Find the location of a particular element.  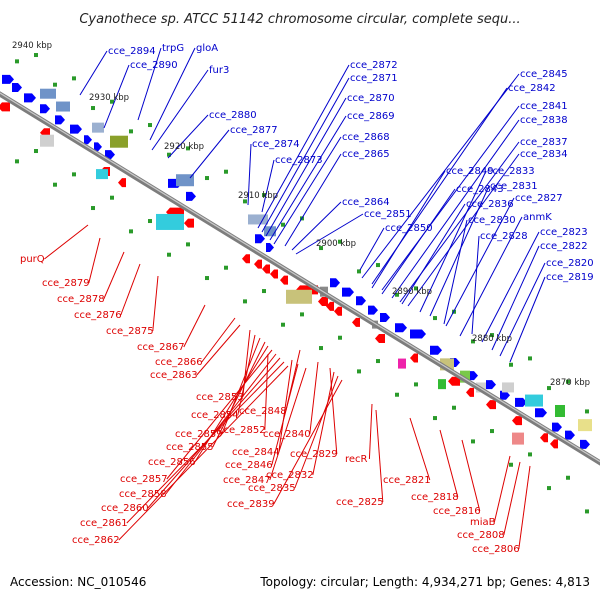

gene-label-miab: miaB is located at coordinates (483, 522).